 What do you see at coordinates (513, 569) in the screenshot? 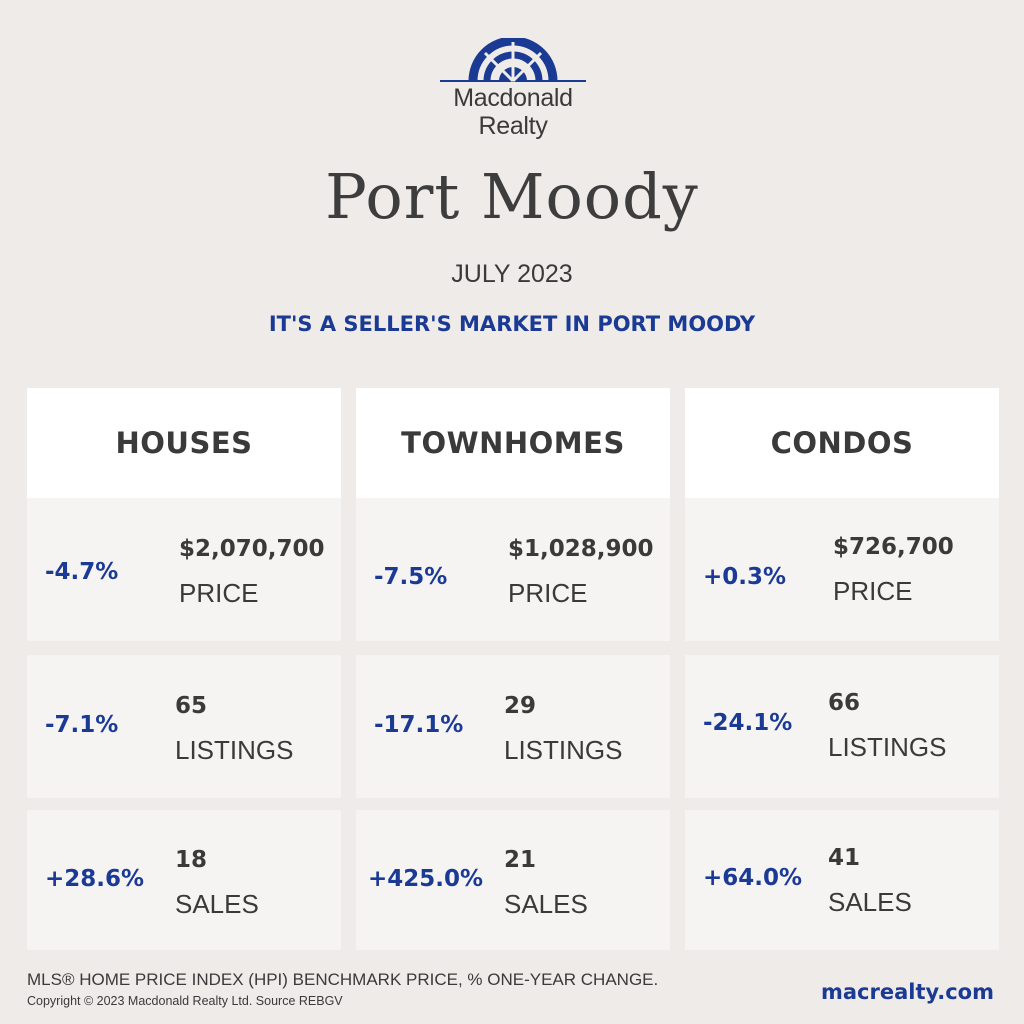
I see `price-cell: -7.5% $1,028,900 PRICE` at bounding box center [513, 569].